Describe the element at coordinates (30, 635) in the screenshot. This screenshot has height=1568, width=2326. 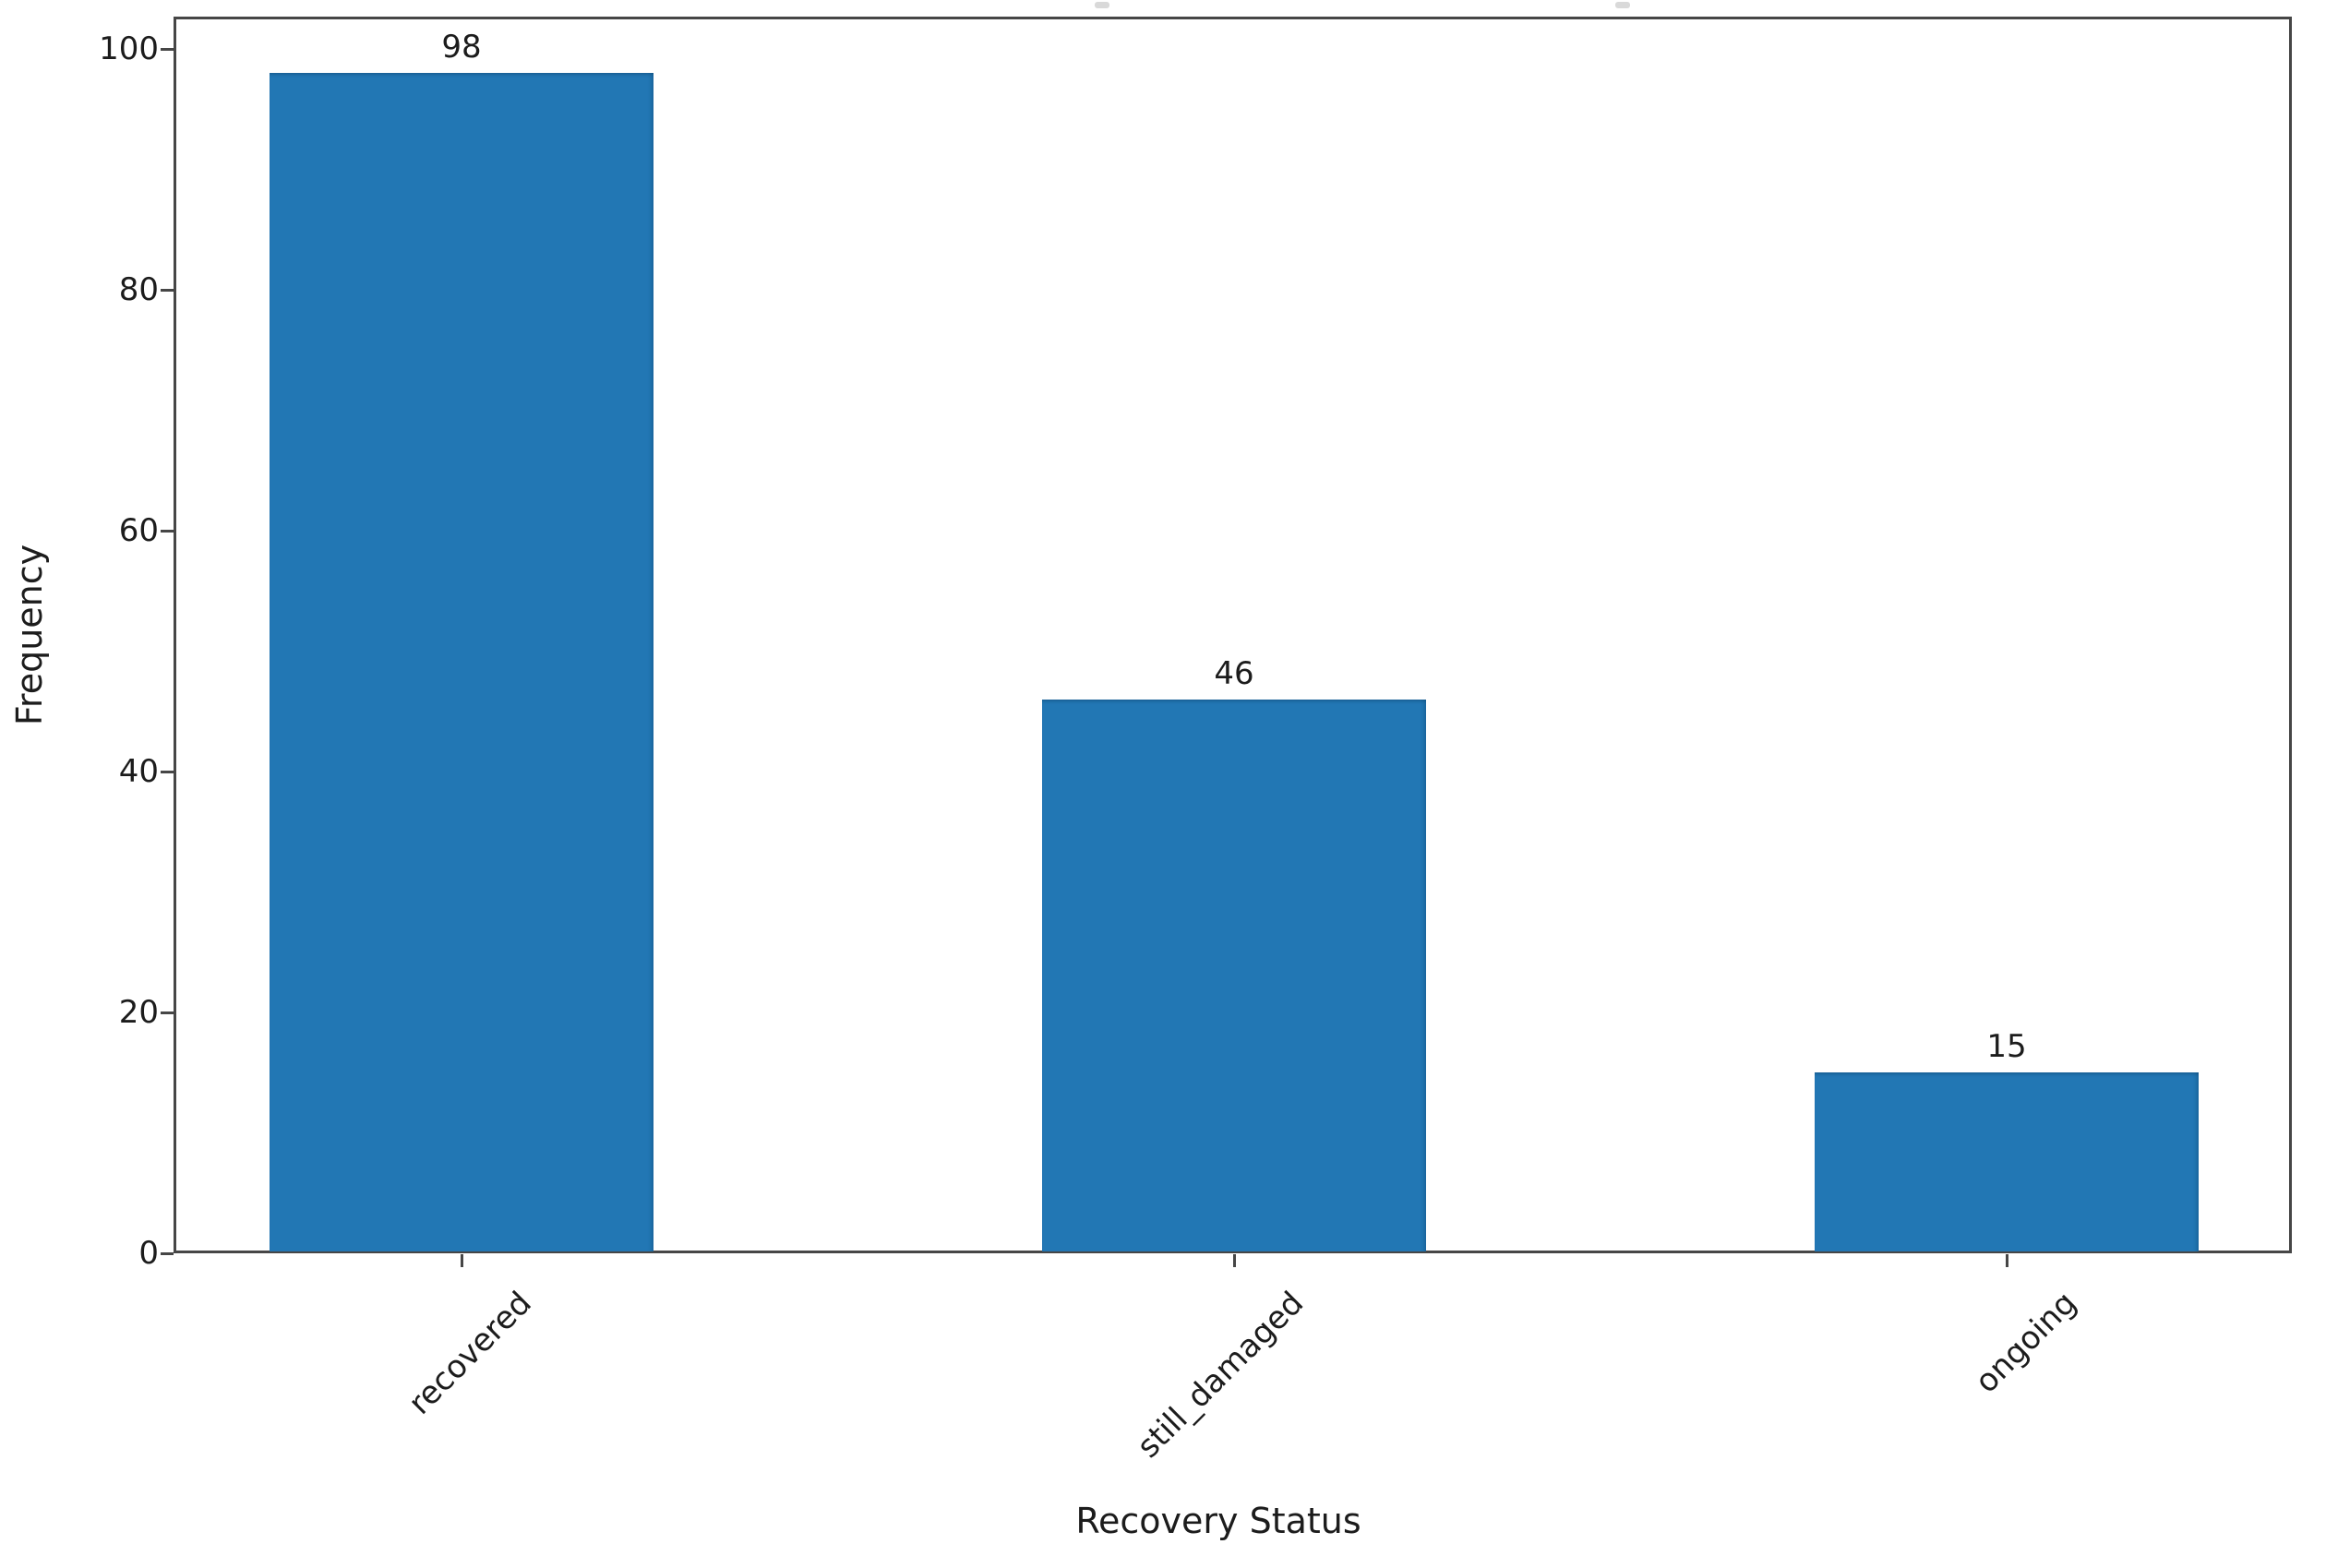
I see `y-axis-label: Frequency` at that location.